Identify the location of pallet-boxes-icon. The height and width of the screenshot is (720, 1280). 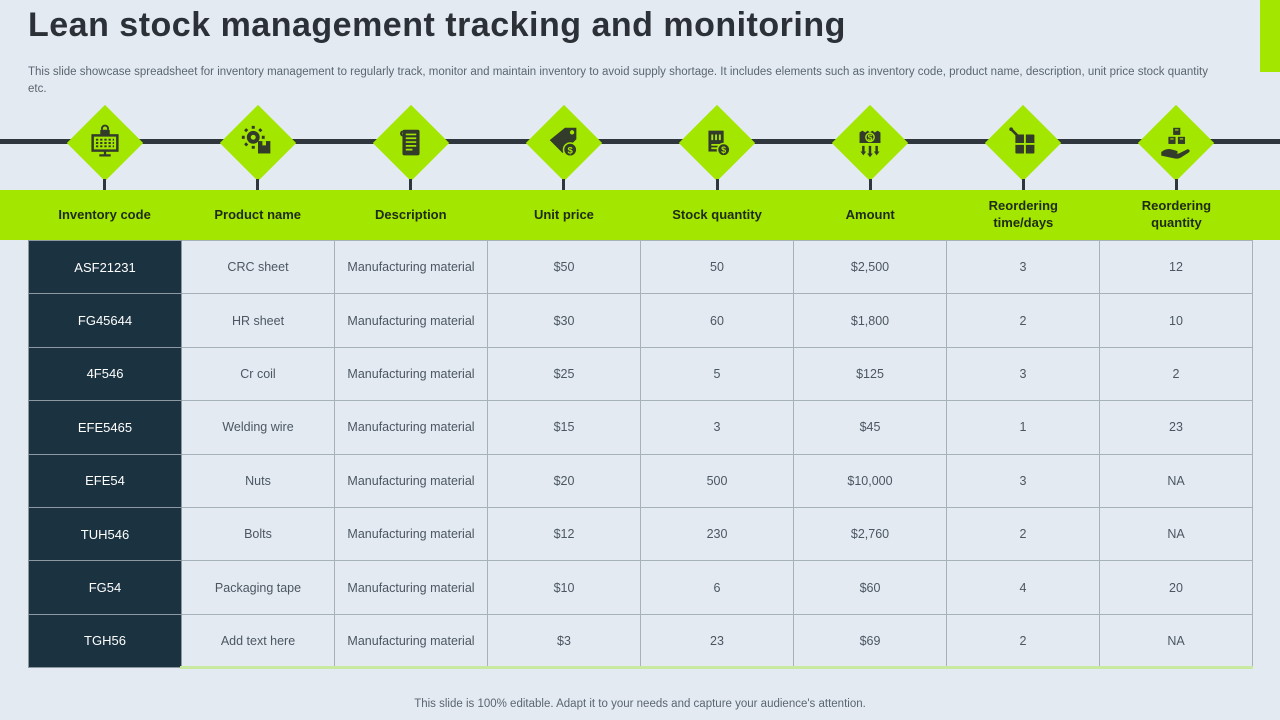
(1022, 140).